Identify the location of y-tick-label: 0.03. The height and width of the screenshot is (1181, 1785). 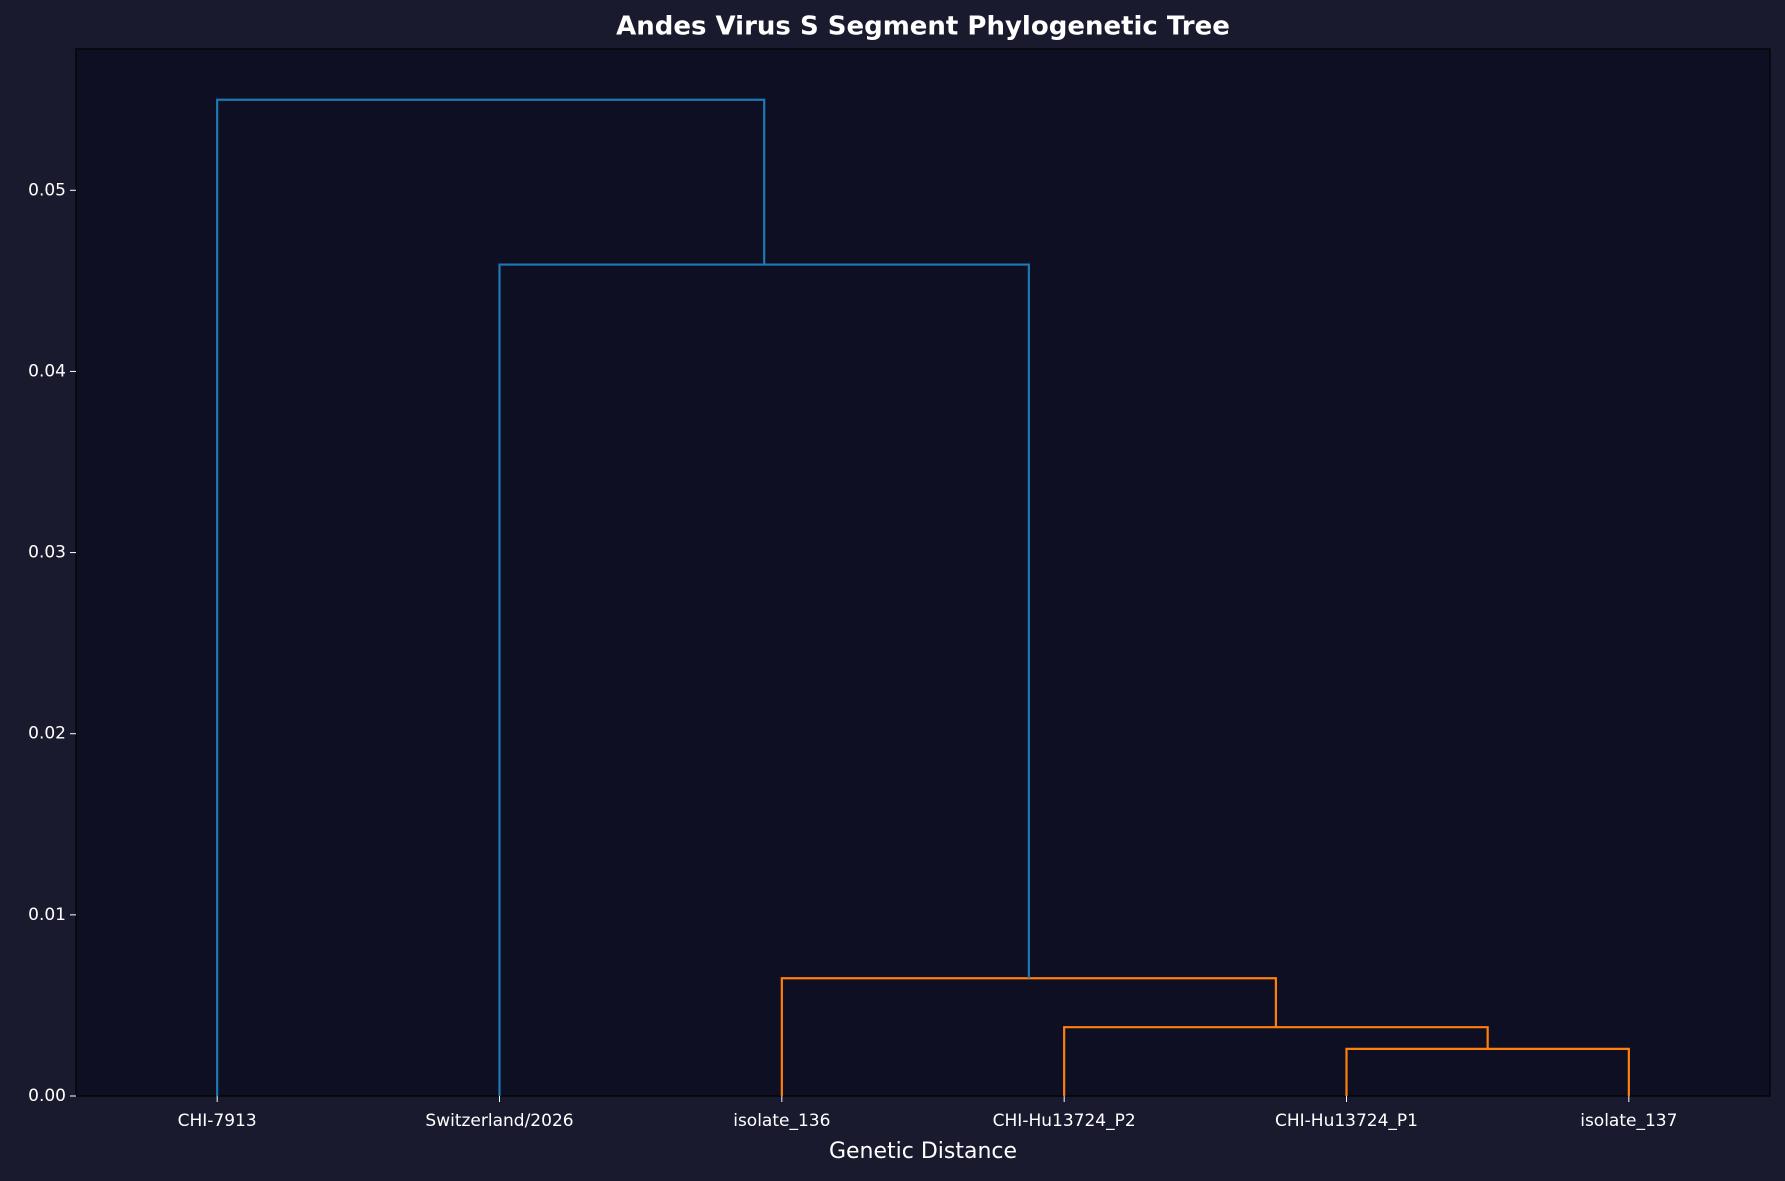
(47, 553).